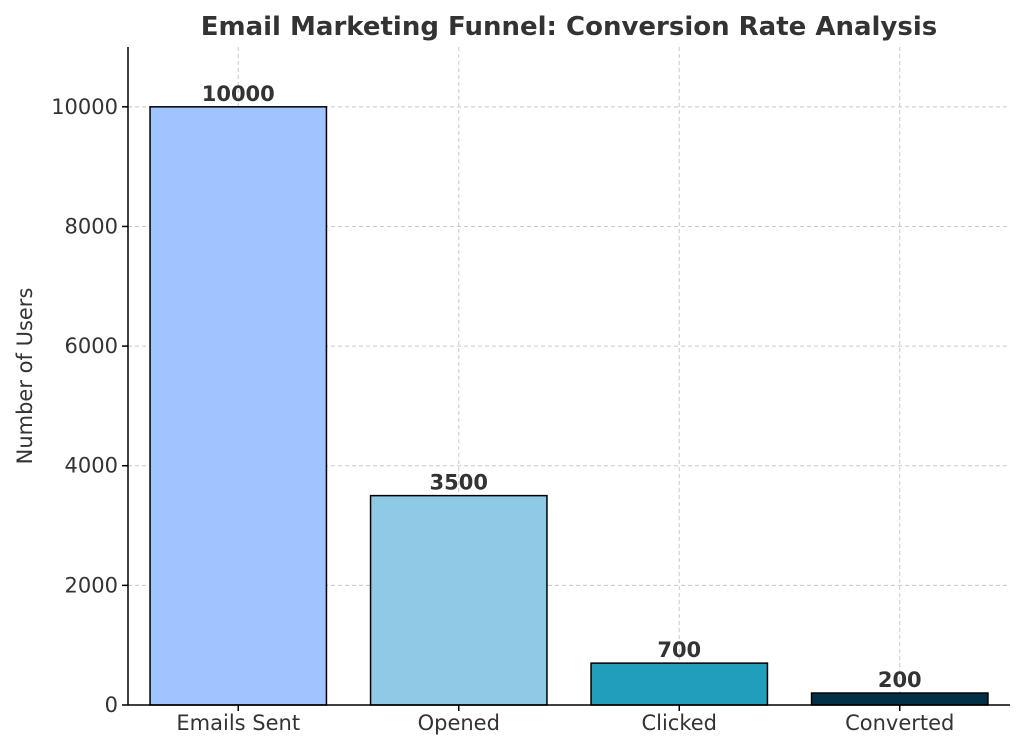 The height and width of the screenshot is (749, 1024). Describe the element at coordinates (459, 483) in the screenshot. I see `data-label: 3500` at that location.